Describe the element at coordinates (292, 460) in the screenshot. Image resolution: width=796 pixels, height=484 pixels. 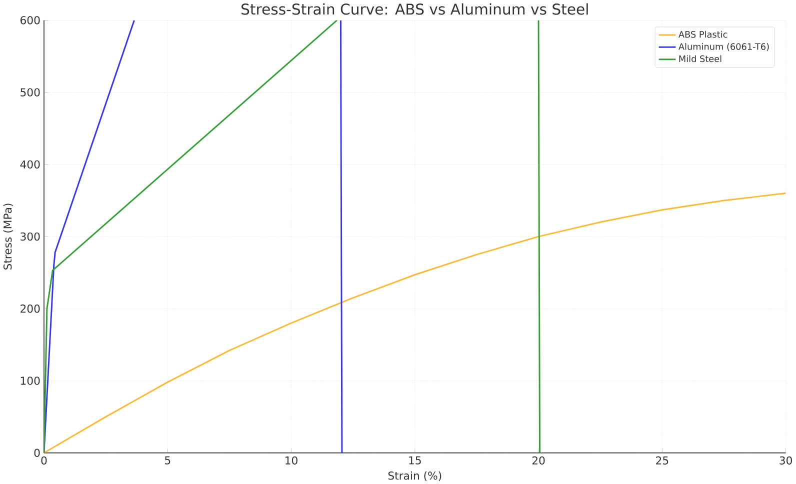
I see `x-tick-label: 10` at that location.